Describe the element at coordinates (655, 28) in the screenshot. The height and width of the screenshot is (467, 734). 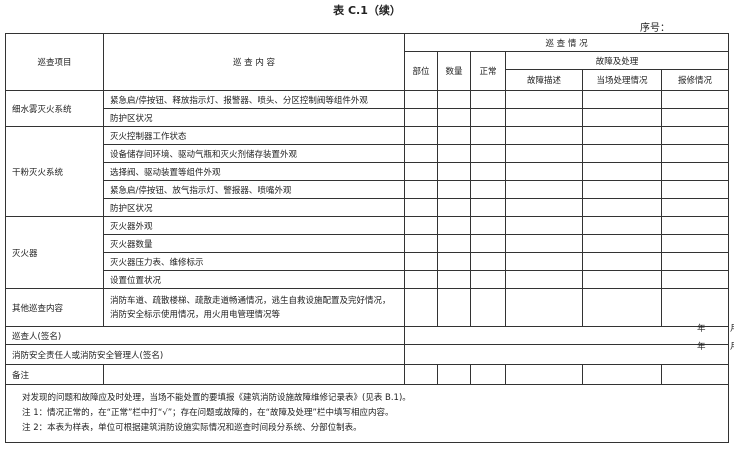
I see `serial-number-label: 序号：` at that location.